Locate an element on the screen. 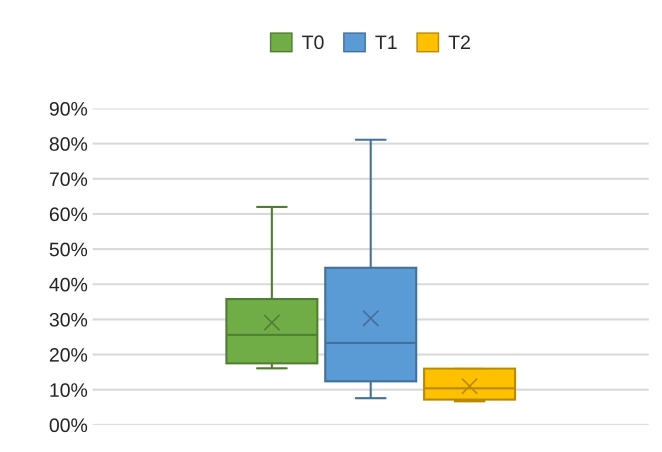 The height and width of the screenshot is (452, 662). legend-label: T1 is located at coordinates (386, 42).